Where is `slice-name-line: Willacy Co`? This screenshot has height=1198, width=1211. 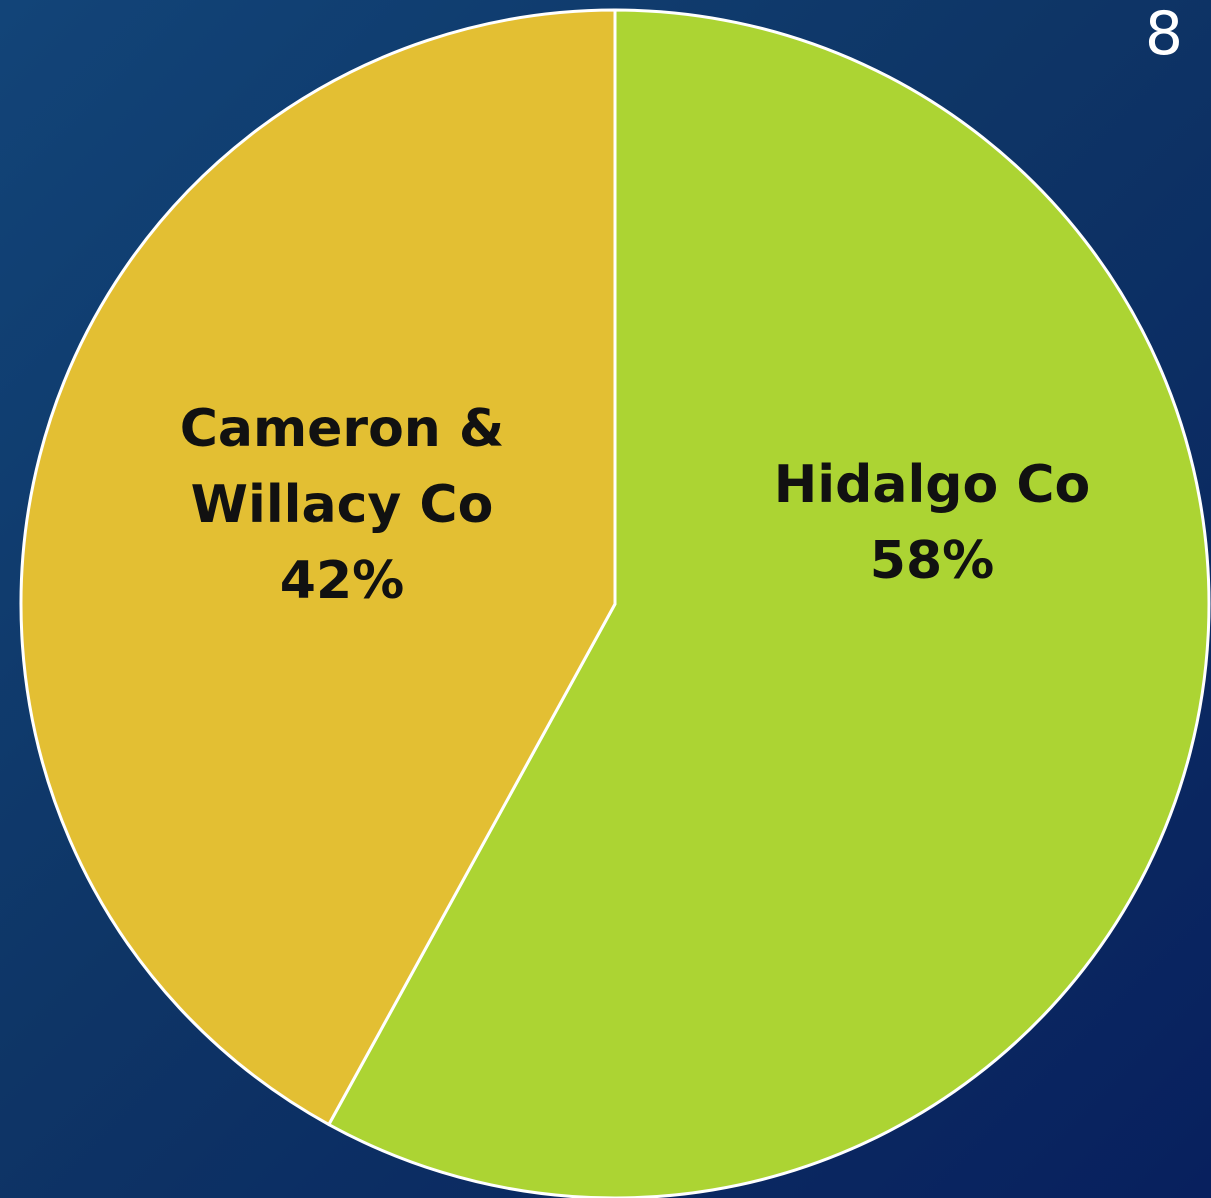 slice-name-line: Willacy Co is located at coordinates (342, 505).